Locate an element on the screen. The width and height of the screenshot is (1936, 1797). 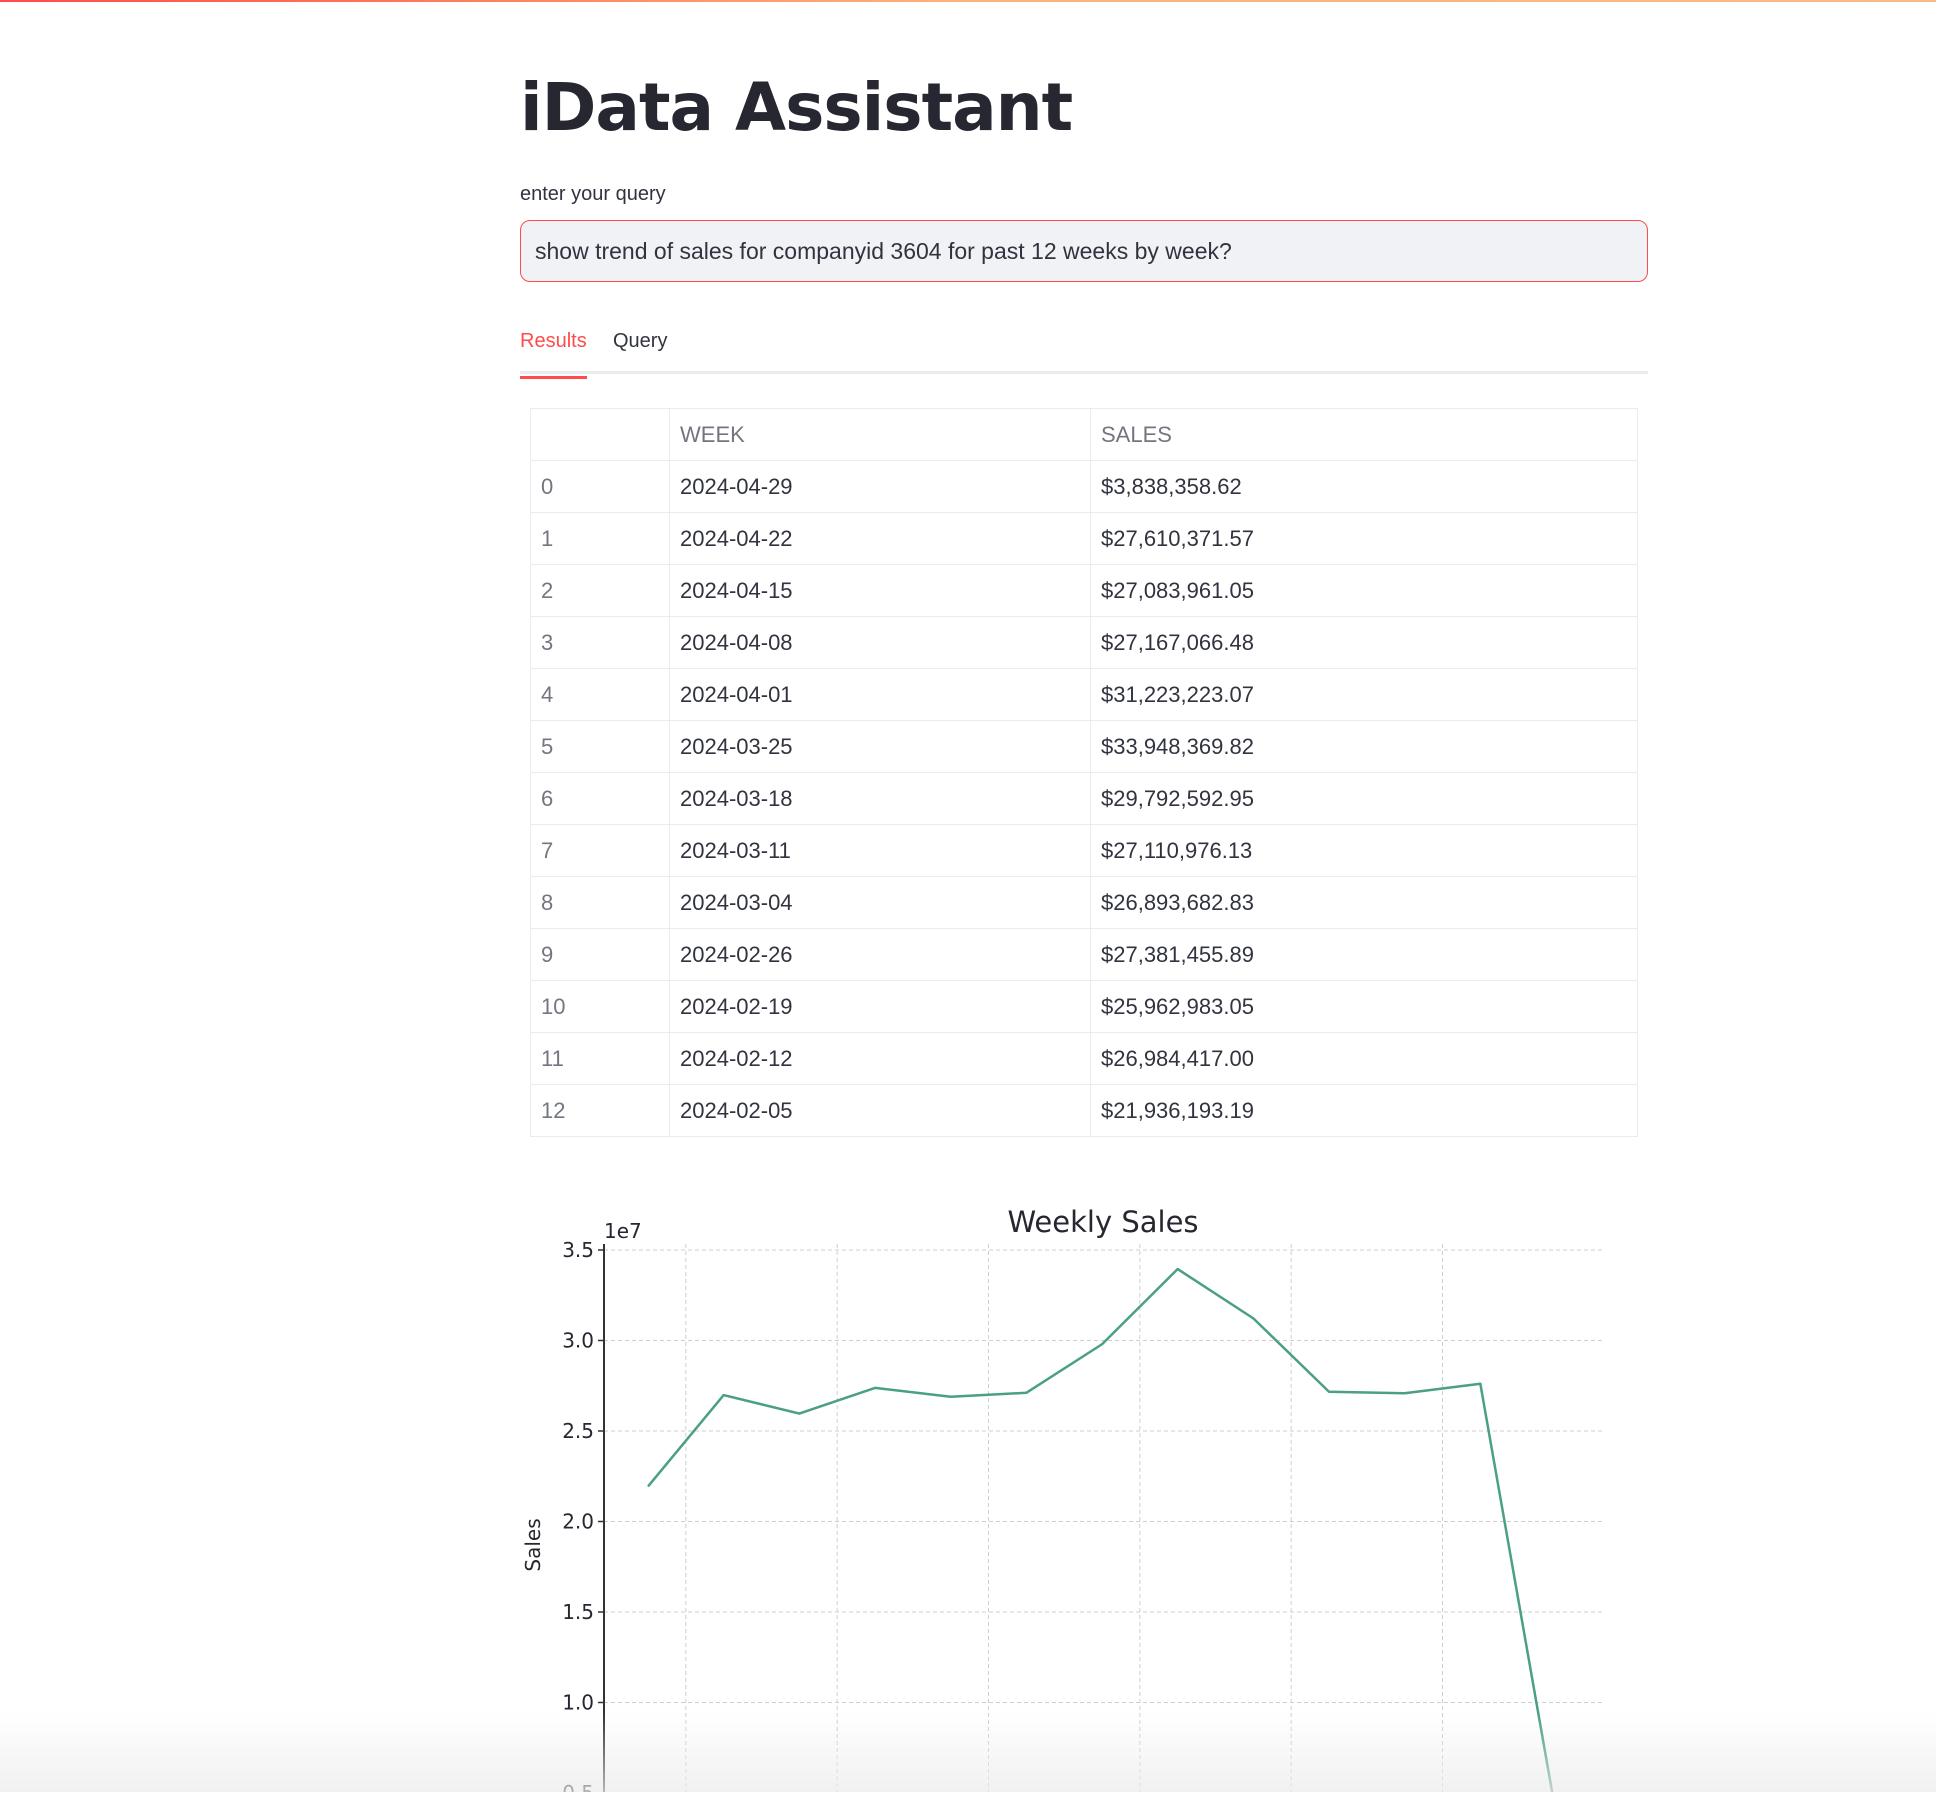
cell-week: 2024-03-25 is located at coordinates (880, 747).